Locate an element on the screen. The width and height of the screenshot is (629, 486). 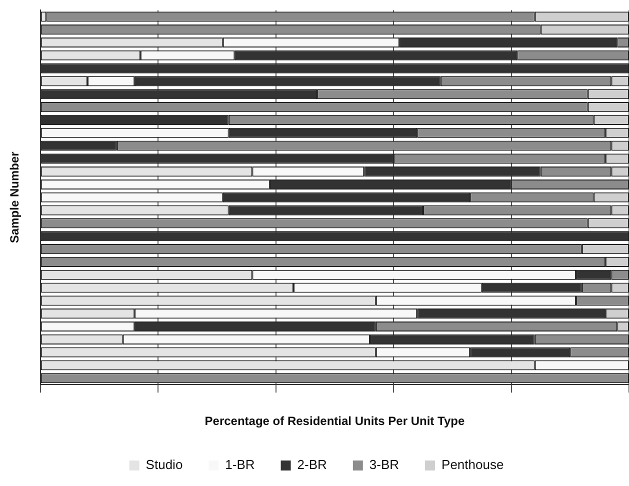
legend-label: Penthouse is located at coordinates (473, 464).